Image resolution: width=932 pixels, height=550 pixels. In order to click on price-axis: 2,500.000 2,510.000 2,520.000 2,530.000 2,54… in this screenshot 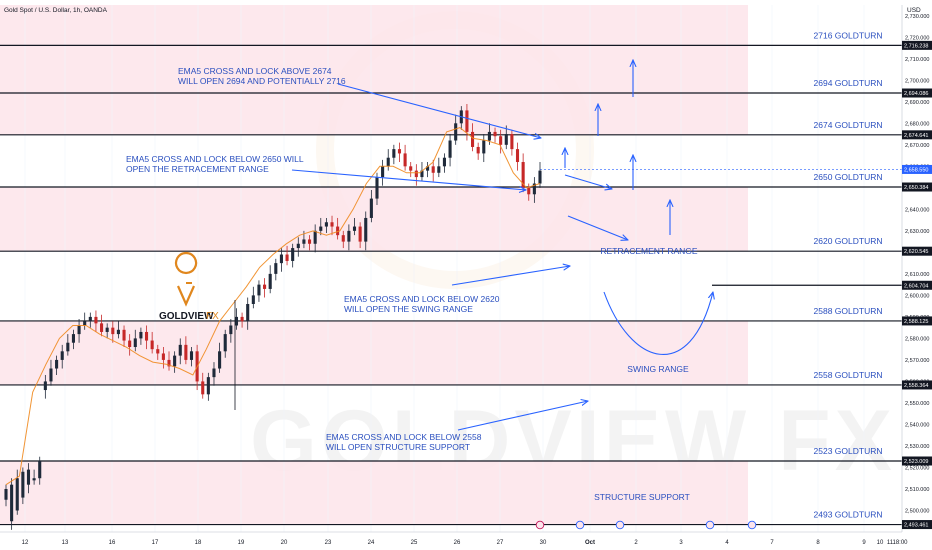, I will do `click(916, 275)`.